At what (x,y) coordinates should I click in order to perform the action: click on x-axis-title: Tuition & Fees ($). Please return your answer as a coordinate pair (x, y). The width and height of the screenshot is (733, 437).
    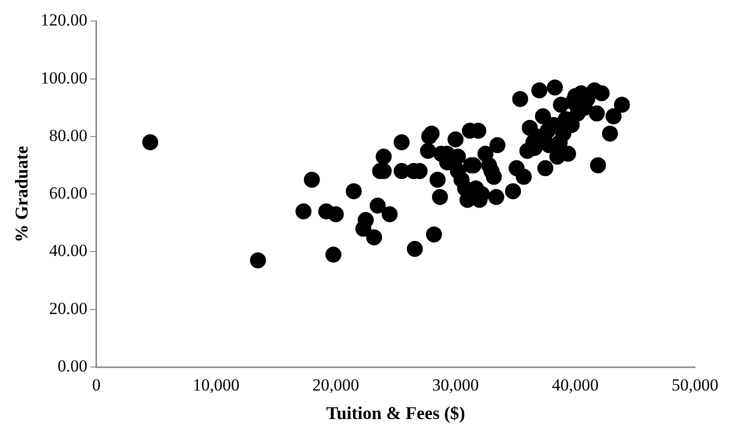
    Looking at the image, I should click on (396, 412).